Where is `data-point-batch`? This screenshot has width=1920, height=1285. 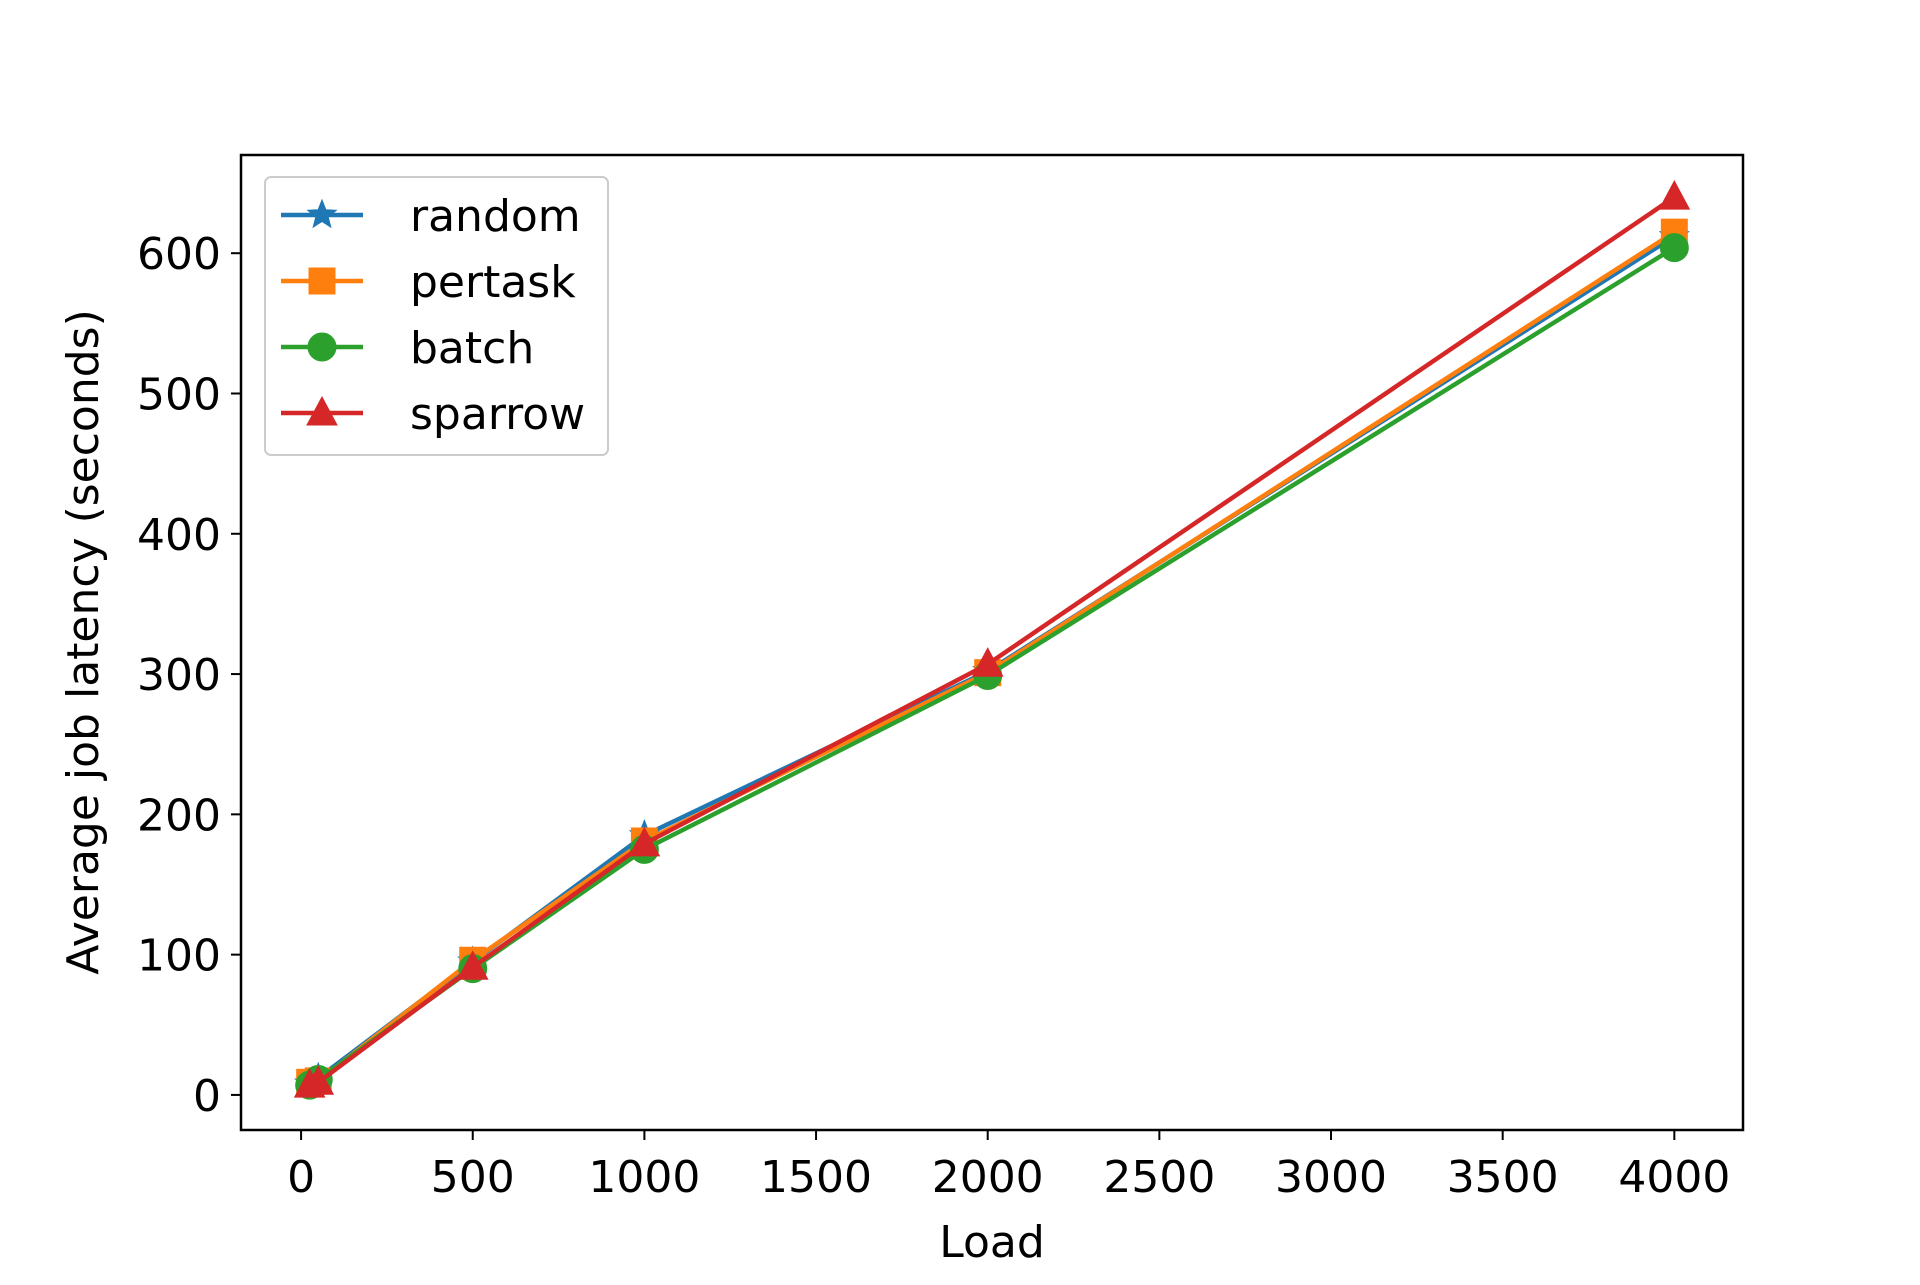 data-point-batch is located at coordinates (1674, 248).